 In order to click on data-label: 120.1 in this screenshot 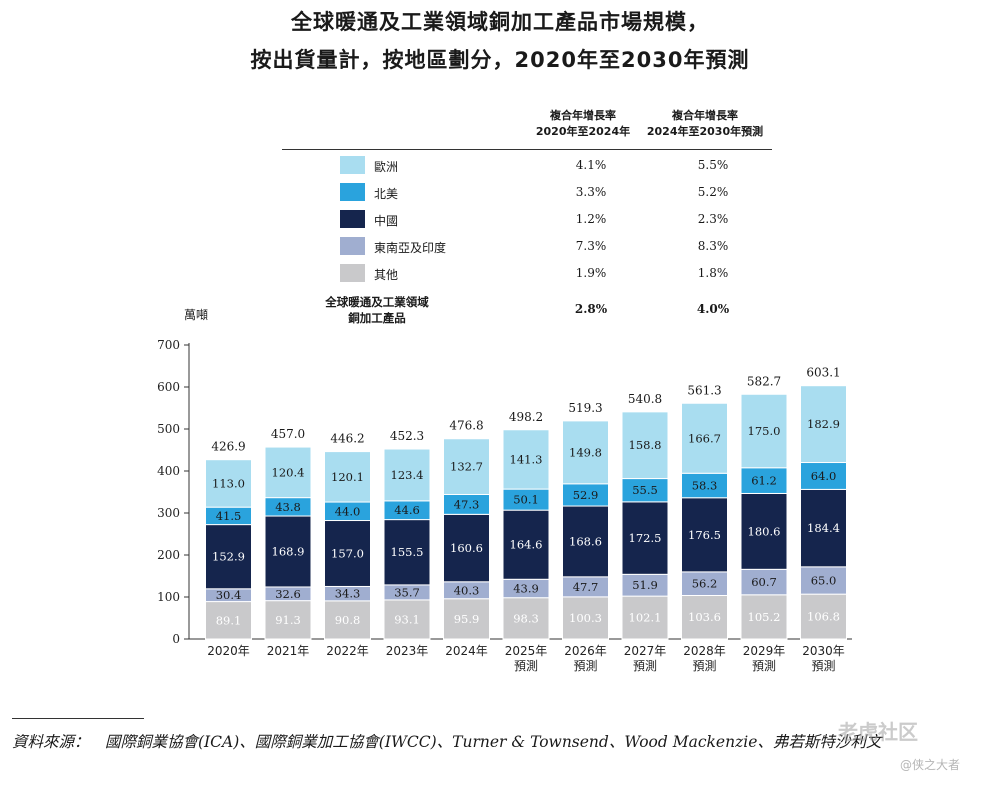, I will do `click(347, 477)`.